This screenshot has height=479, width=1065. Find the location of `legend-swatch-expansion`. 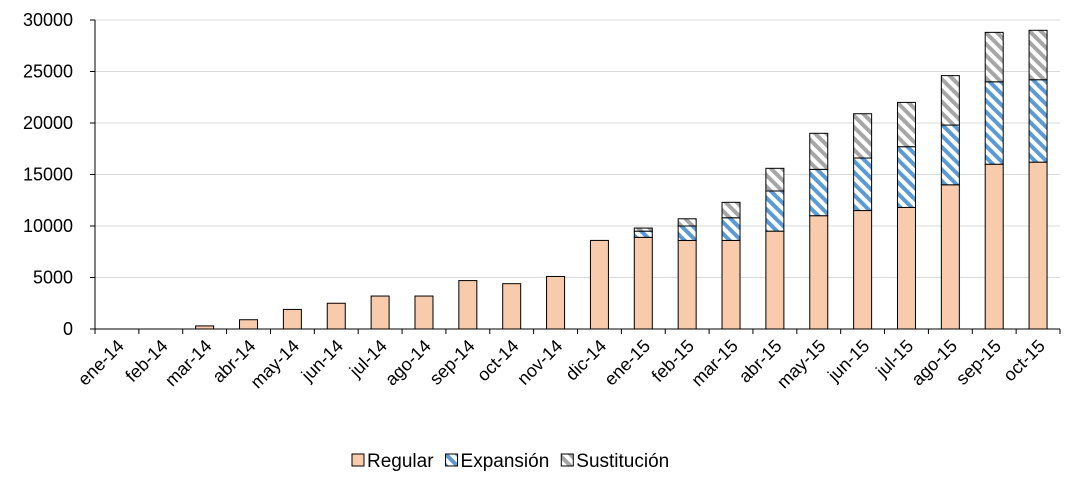

legend-swatch-expansion is located at coordinates (452, 460).